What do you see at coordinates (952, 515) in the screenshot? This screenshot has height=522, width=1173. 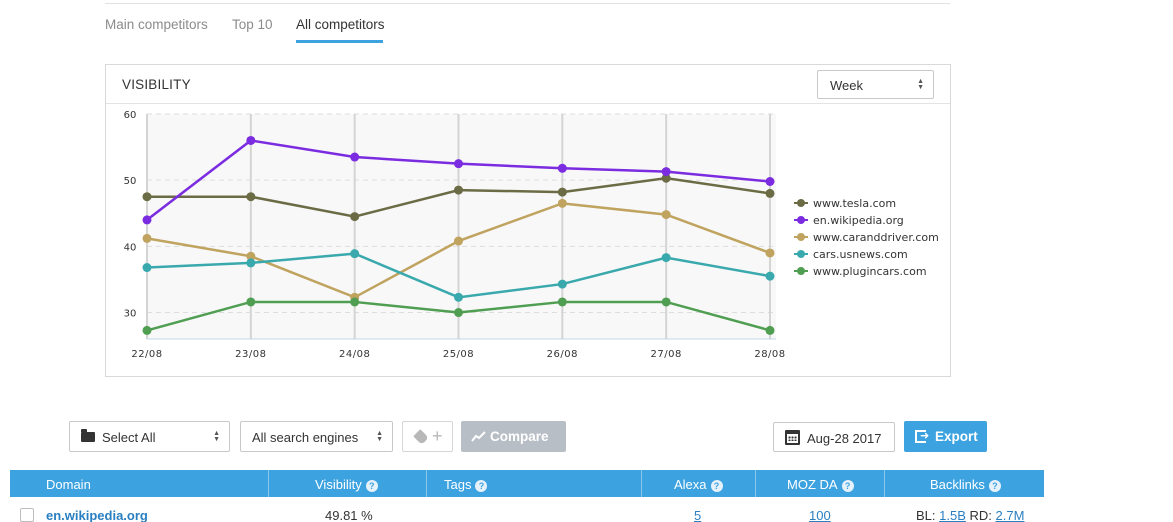 I see `bl-link: 1.5B` at bounding box center [952, 515].